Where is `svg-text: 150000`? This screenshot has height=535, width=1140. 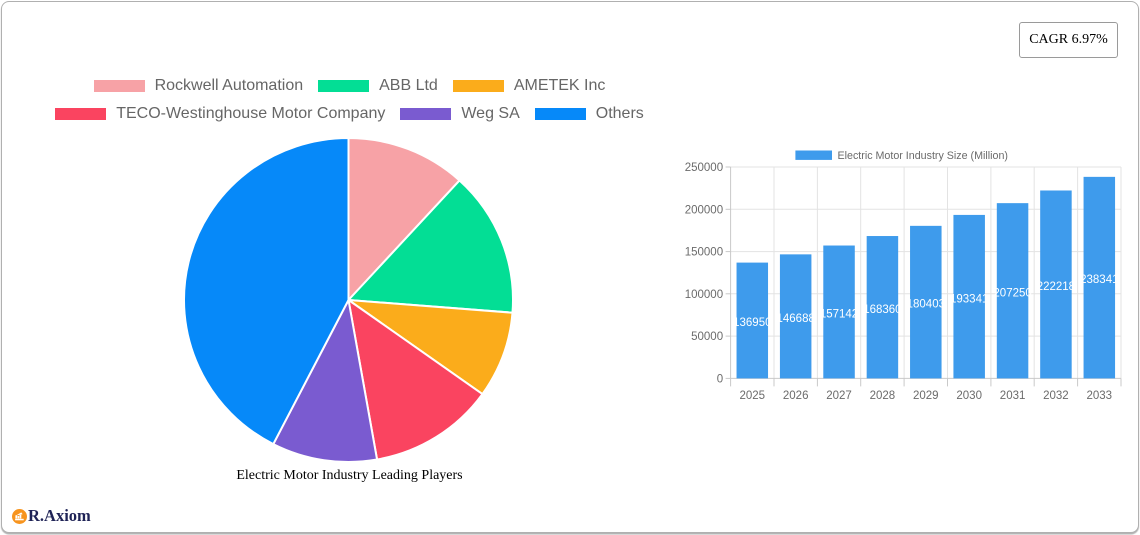 svg-text: 150000 is located at coordinates (704, 253).